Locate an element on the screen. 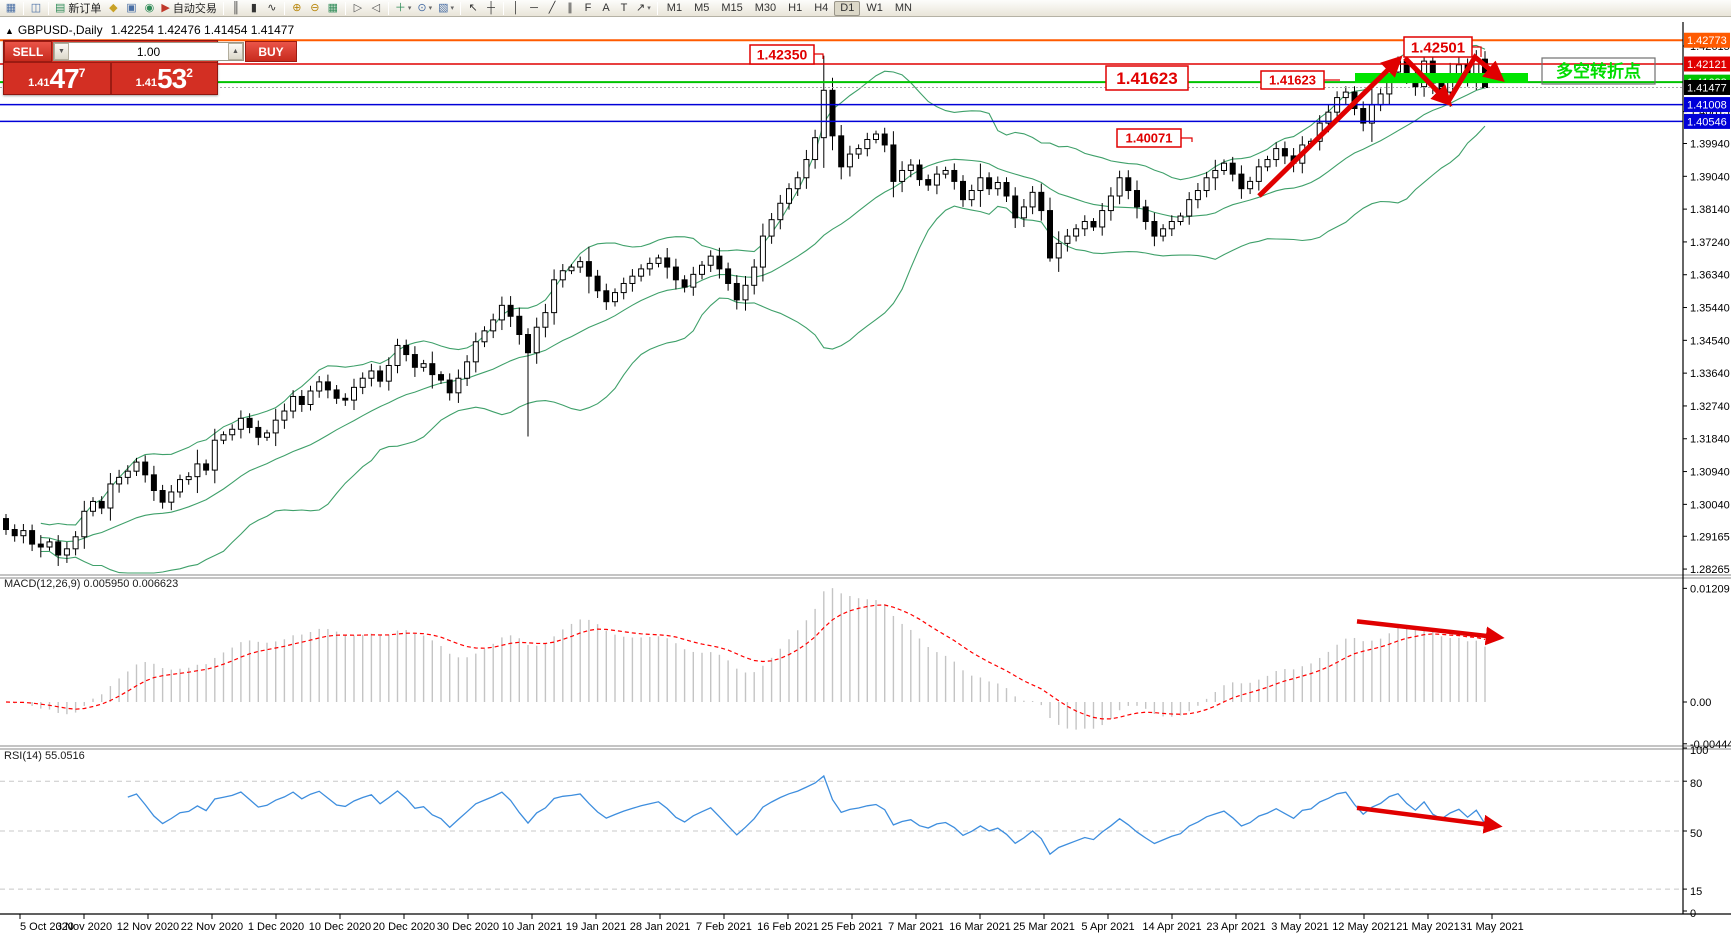 Image resolution: width=1731 pixels, height=938 pixels. cursor-button: ↖ is located at coordinates (473, 8).